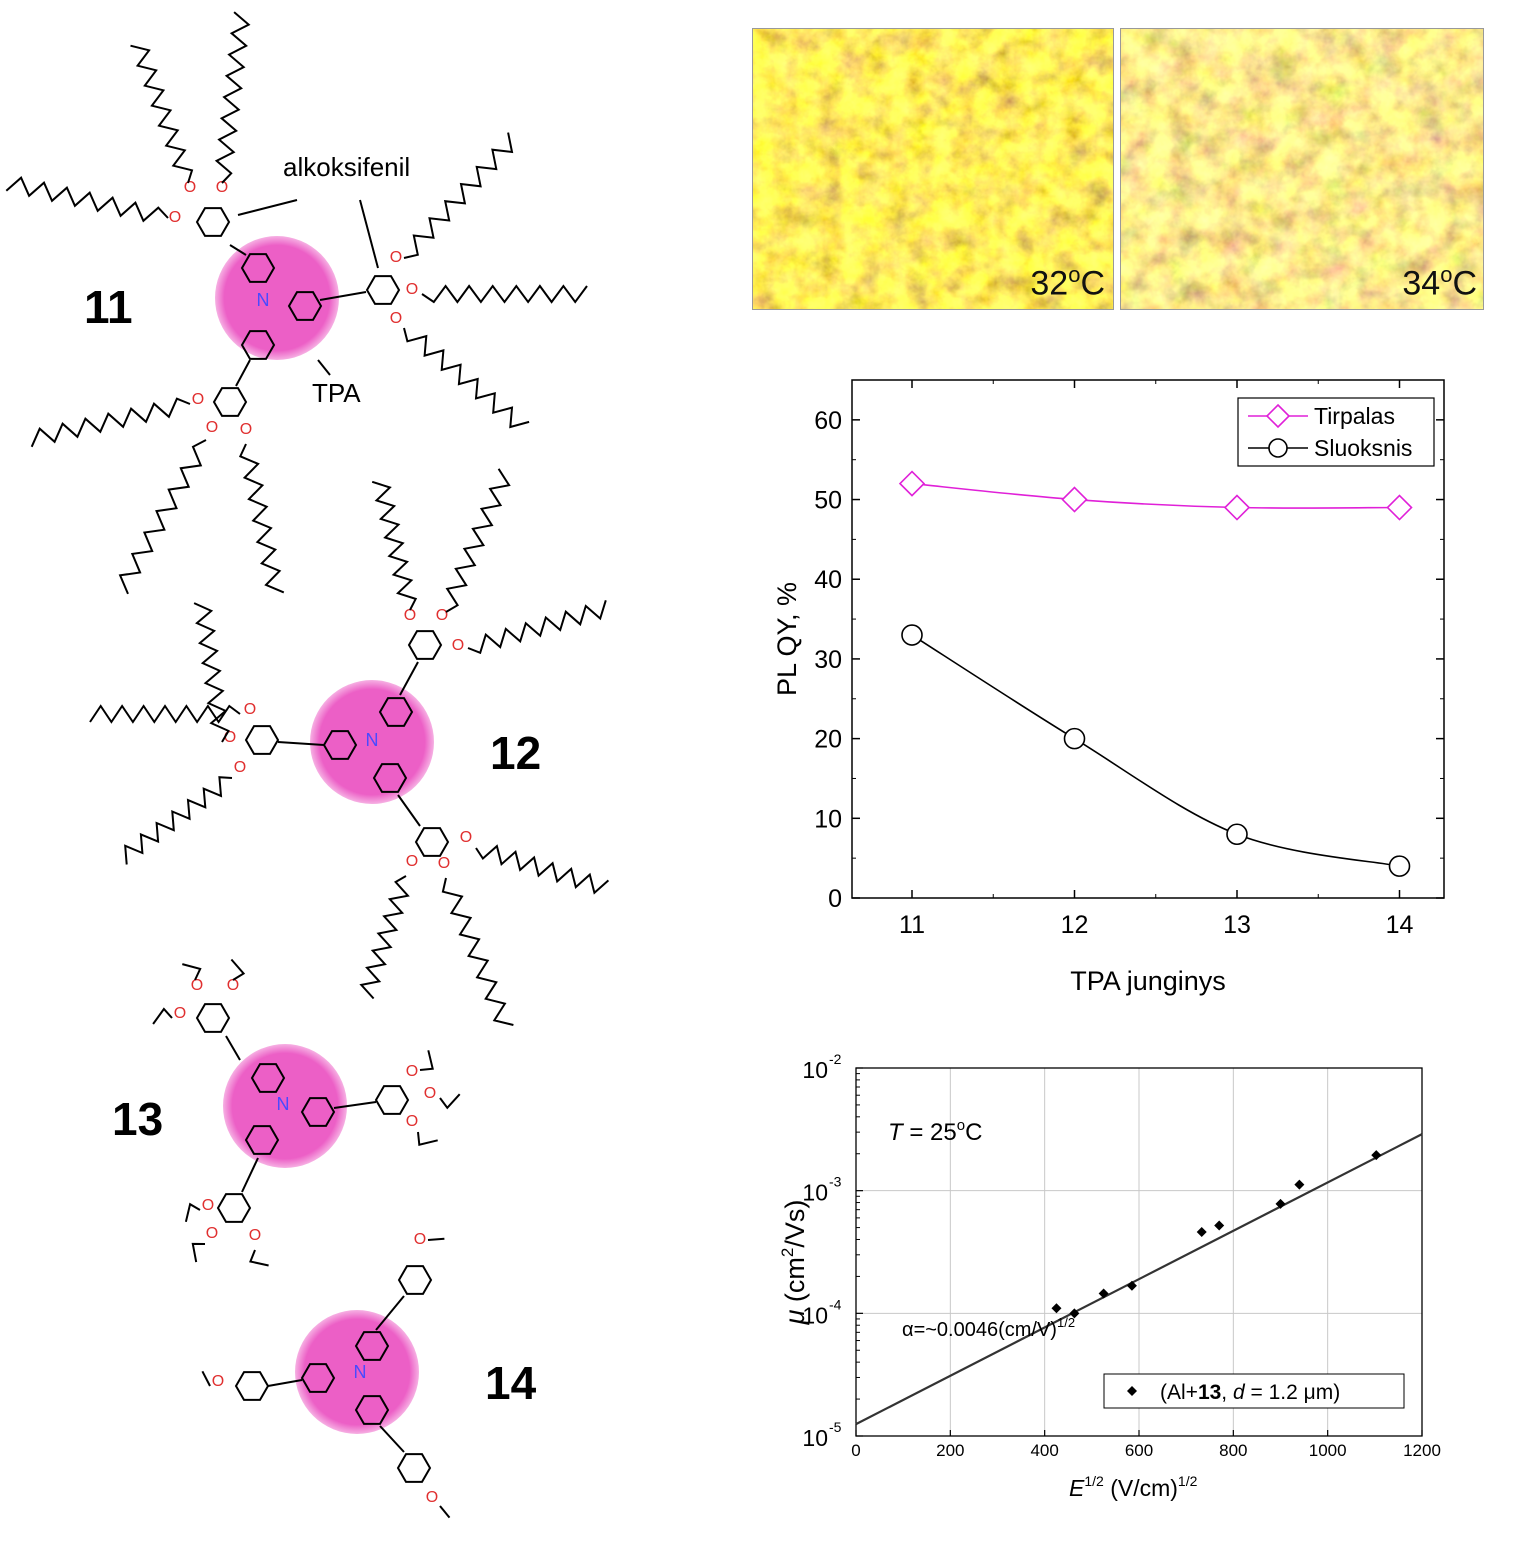  Describe the element at coordinates (511, 1383) in the screenshot. I see `molecule-label-14: 14` at that location.